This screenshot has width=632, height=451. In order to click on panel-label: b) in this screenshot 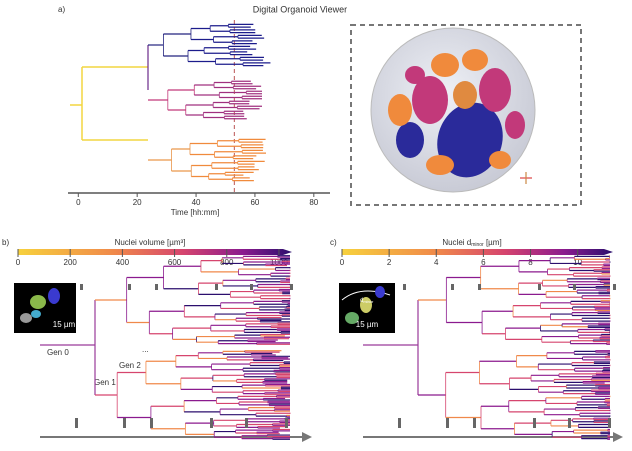, I will do `click(5, 242)`.